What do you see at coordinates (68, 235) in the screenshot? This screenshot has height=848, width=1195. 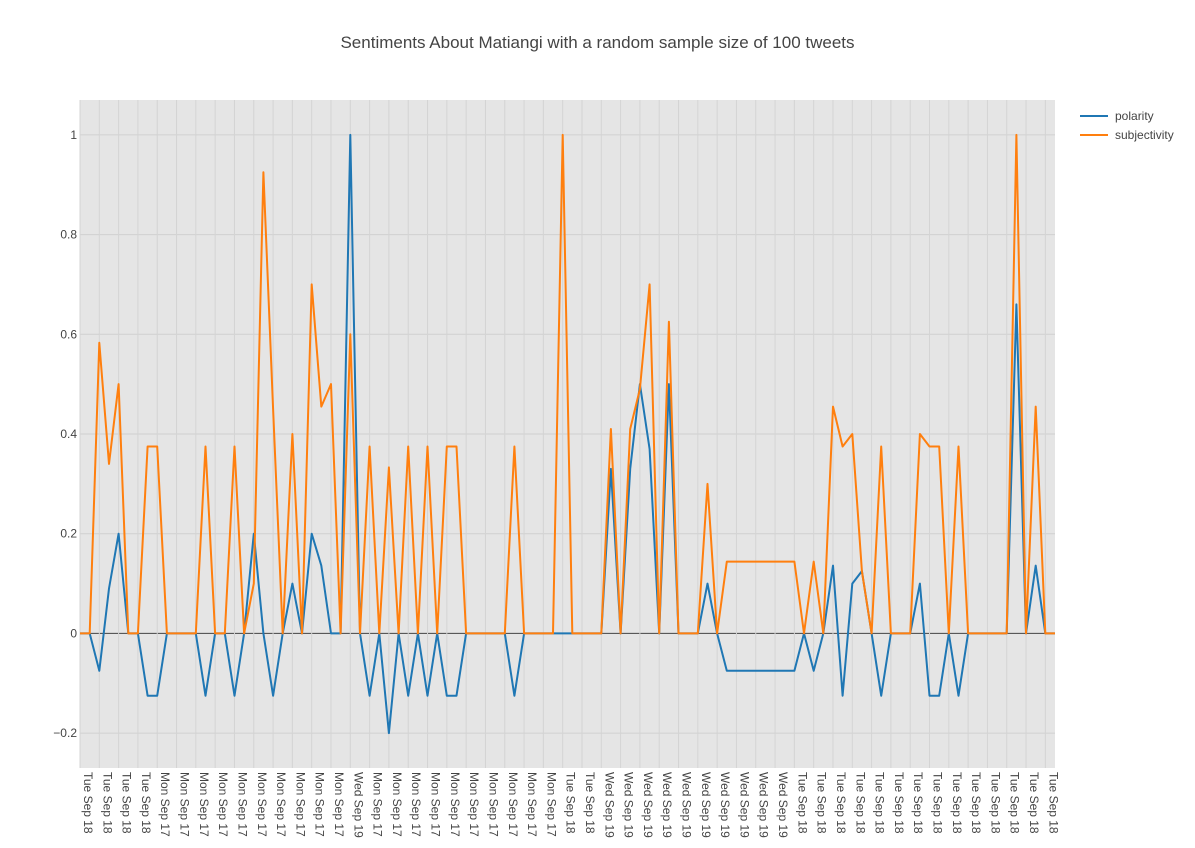 I see `y-tick-label: 0.8` at bounding box center [68, 235].